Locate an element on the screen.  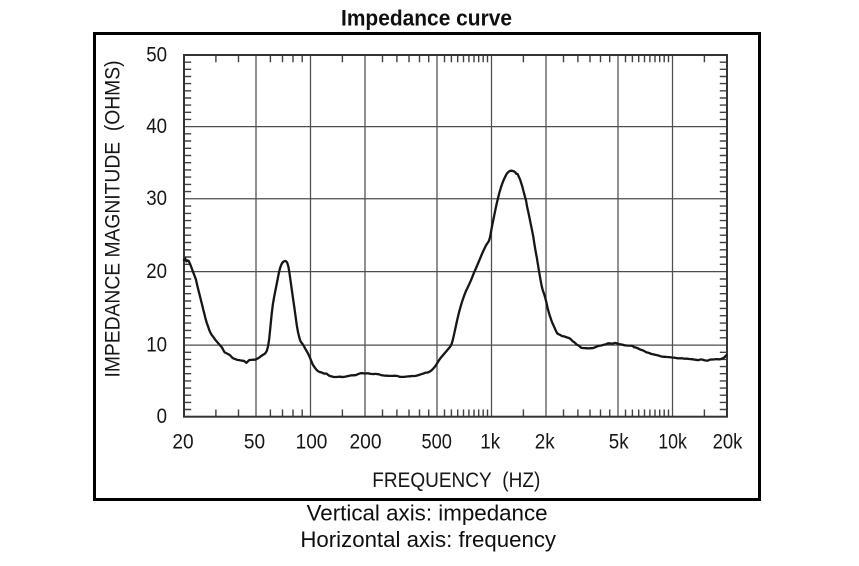
svg-text: Vertical axis: impedance is located at coordinates (427, 512).